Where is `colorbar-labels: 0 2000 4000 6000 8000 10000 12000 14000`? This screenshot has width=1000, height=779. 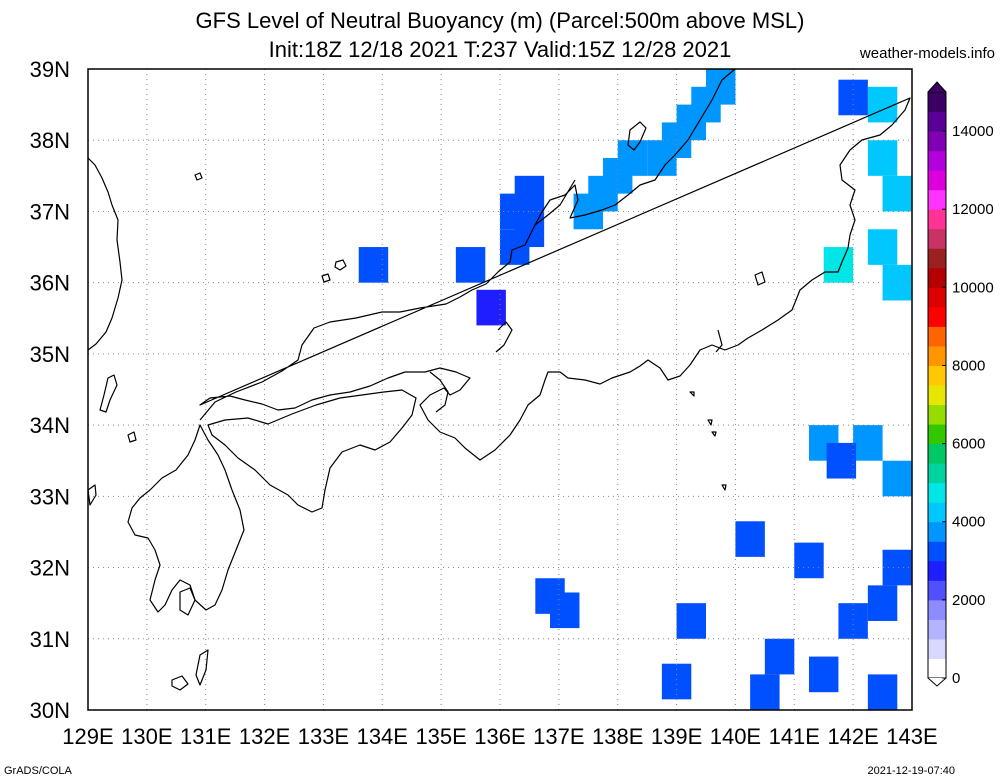 colorbar-labels: 0 2000 4000 6000 8000 10000 12000 14000 is located at coordinates (968, 405).